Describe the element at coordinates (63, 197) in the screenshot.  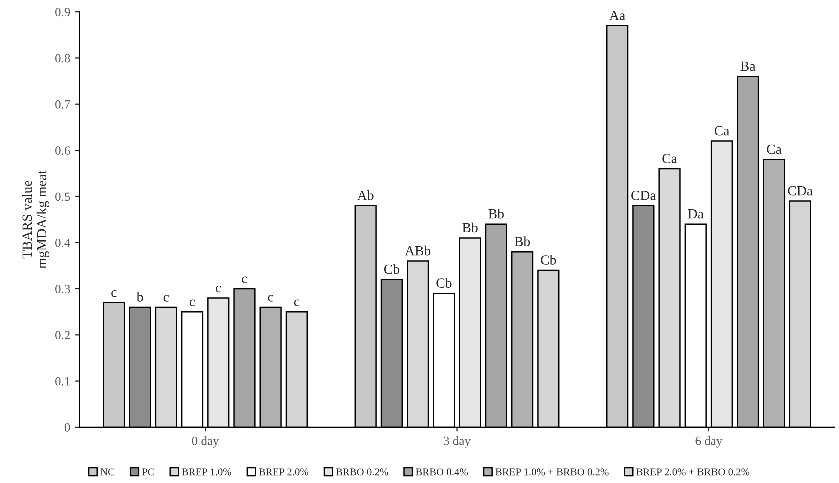
I see `y-tick-label: 0.5` at that location.